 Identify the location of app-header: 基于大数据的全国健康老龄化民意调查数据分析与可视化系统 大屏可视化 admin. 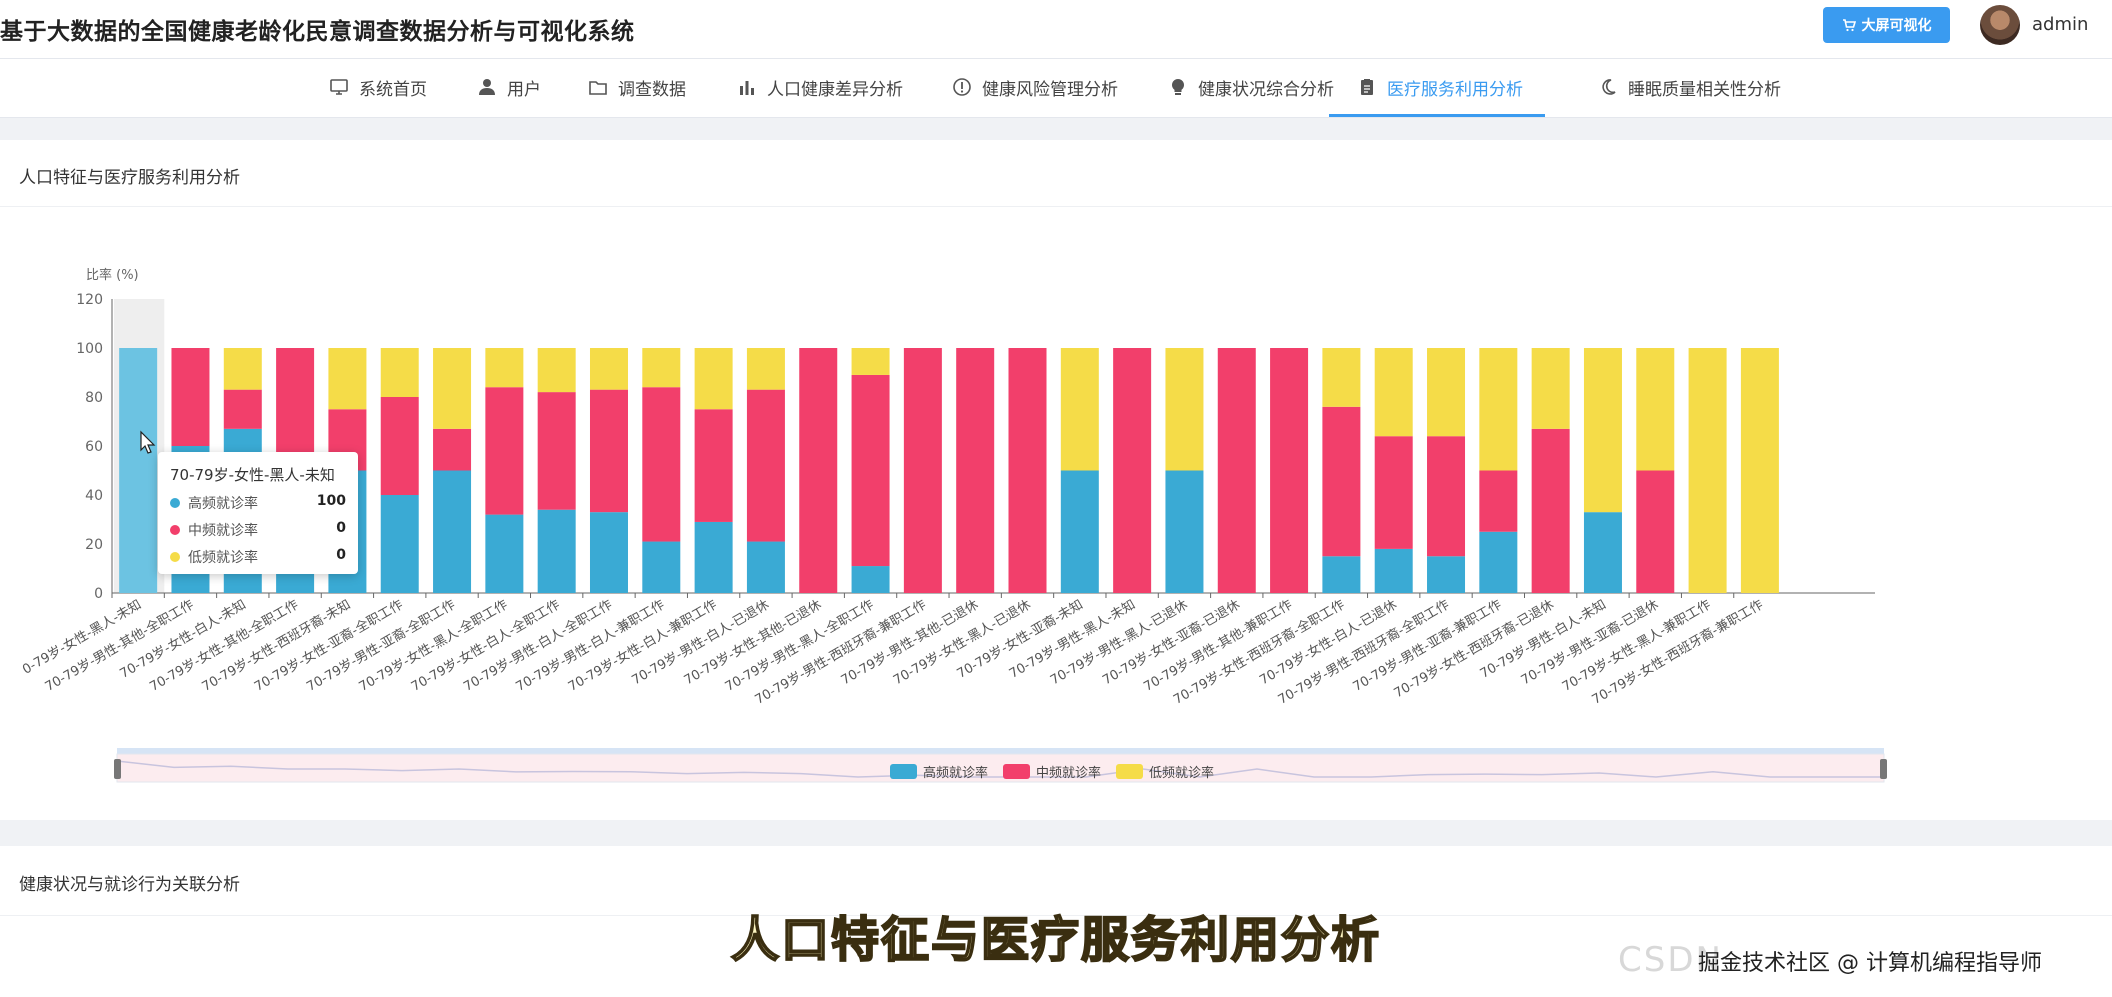
(1056, 29).